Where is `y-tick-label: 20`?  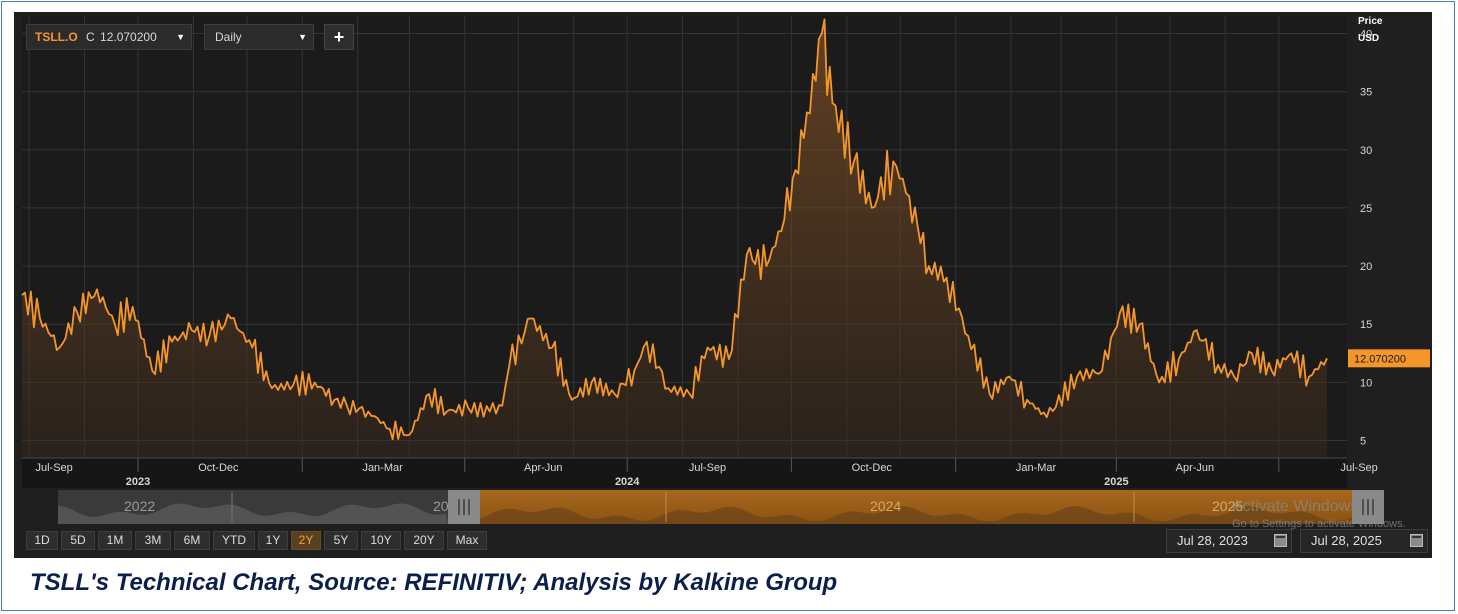 y-tick-label: 20 is located at coordinates (1366, 267).